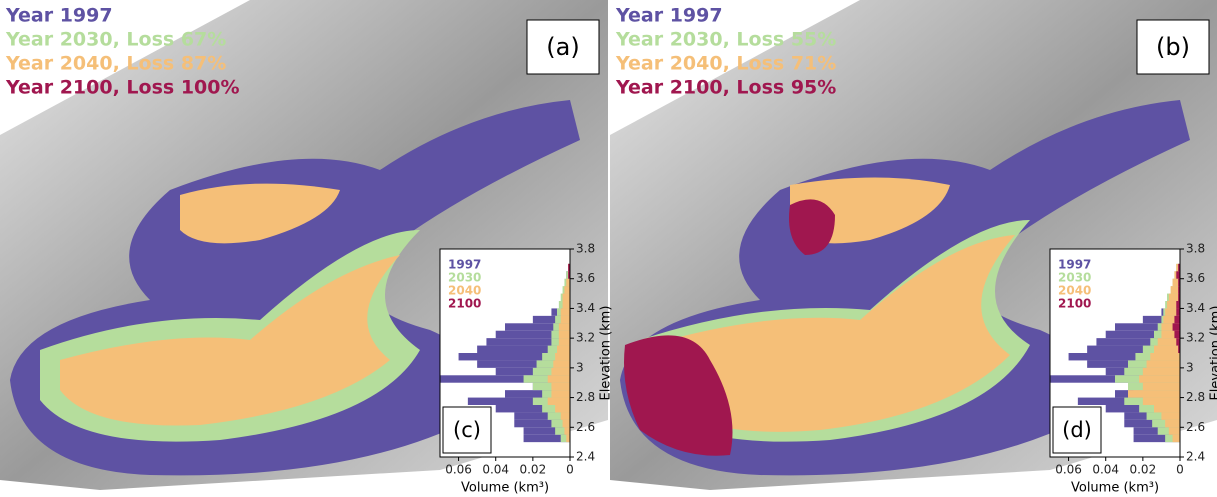 The width and height of the screenshot is (1217, 497). What do you see at coordinates (562, 47) in the screenshot?
I see `panel-label: (a)` at bounding box center [562, 47].